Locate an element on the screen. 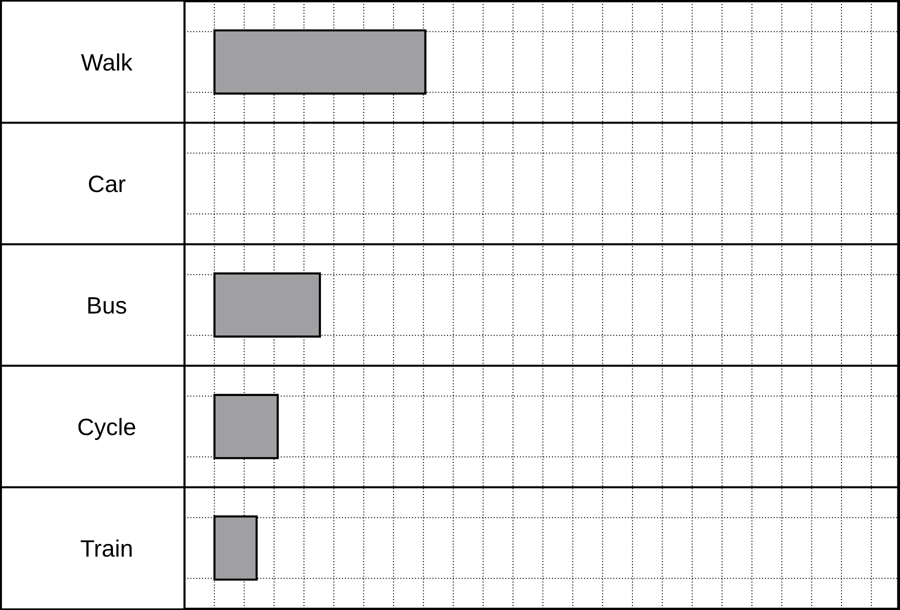 The width and height of the screenshot is (900, 610). y-tick-label: Train is located at coordinates (106, 548).